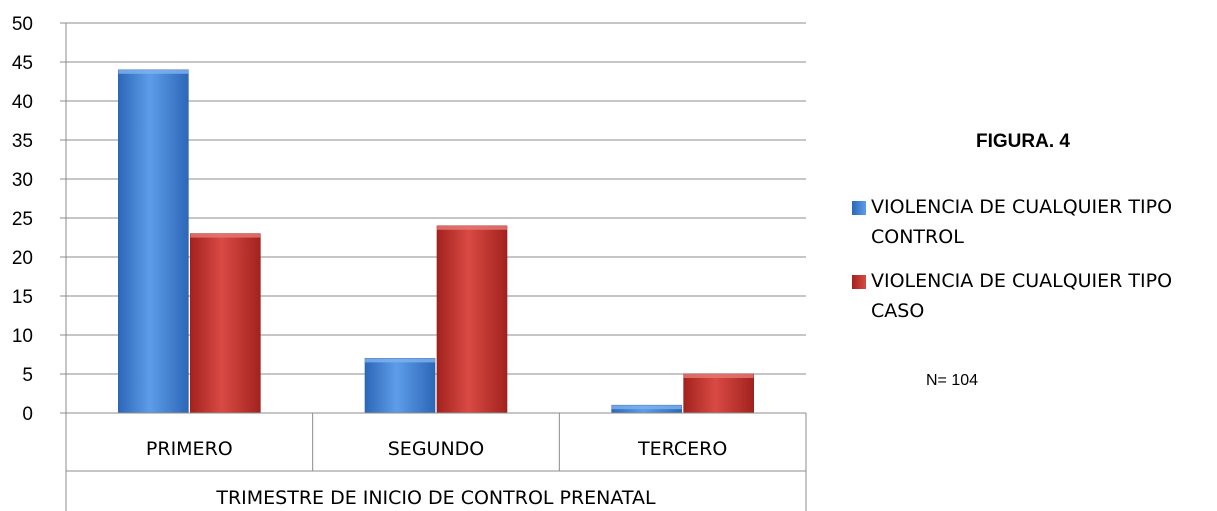  I want to click on figure-title: FIGURA. 4, so click(1023, 141).